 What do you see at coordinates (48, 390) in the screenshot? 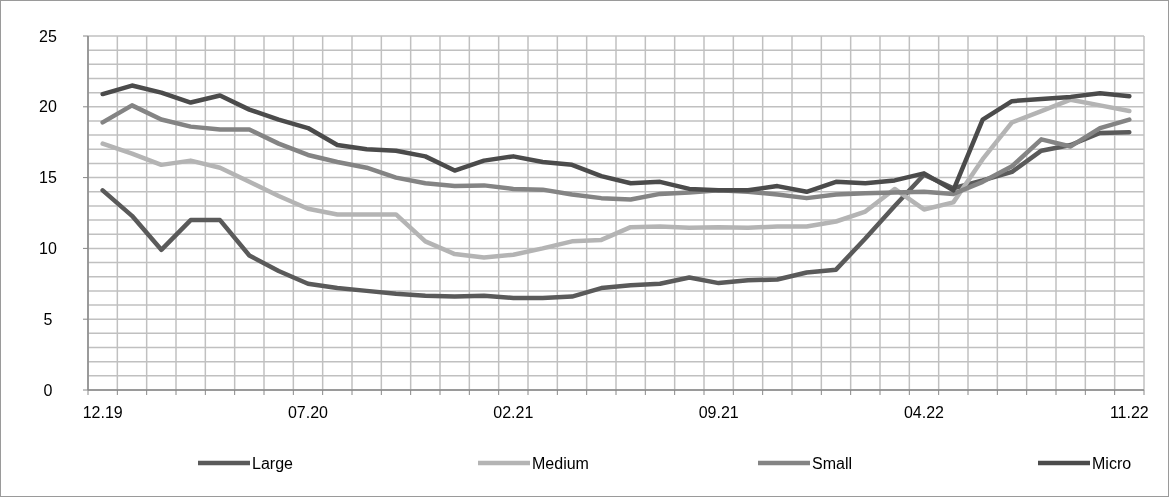
I see `y-tick-label: 0` at bounding box center [48, 390].